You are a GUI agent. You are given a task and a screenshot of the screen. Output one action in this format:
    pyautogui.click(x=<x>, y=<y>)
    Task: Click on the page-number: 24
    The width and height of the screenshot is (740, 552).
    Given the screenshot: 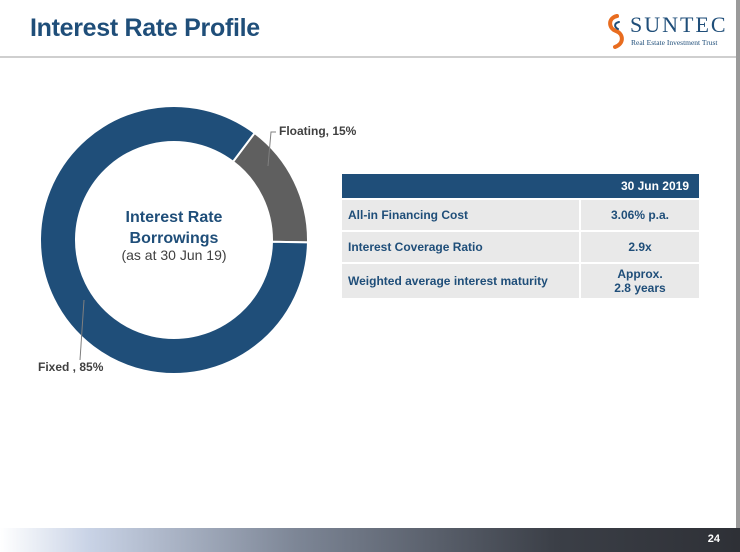 What is the action you would take?
    pyautogui.click(x=713, y=539)
    